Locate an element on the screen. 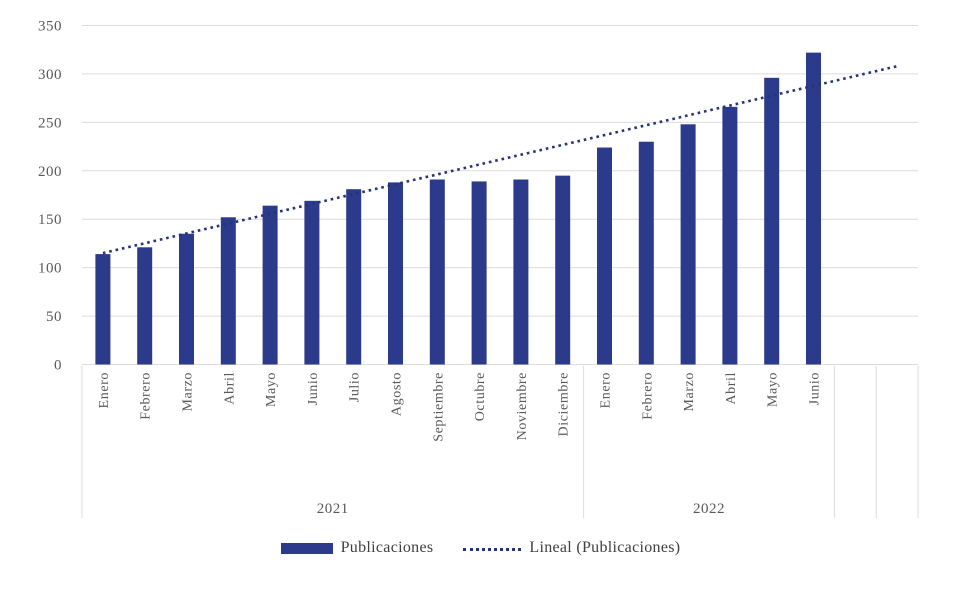 Image resolution: width=961 pixels, height=599 pixels. bar-enero-2022 is located at coordinates (604, 256).